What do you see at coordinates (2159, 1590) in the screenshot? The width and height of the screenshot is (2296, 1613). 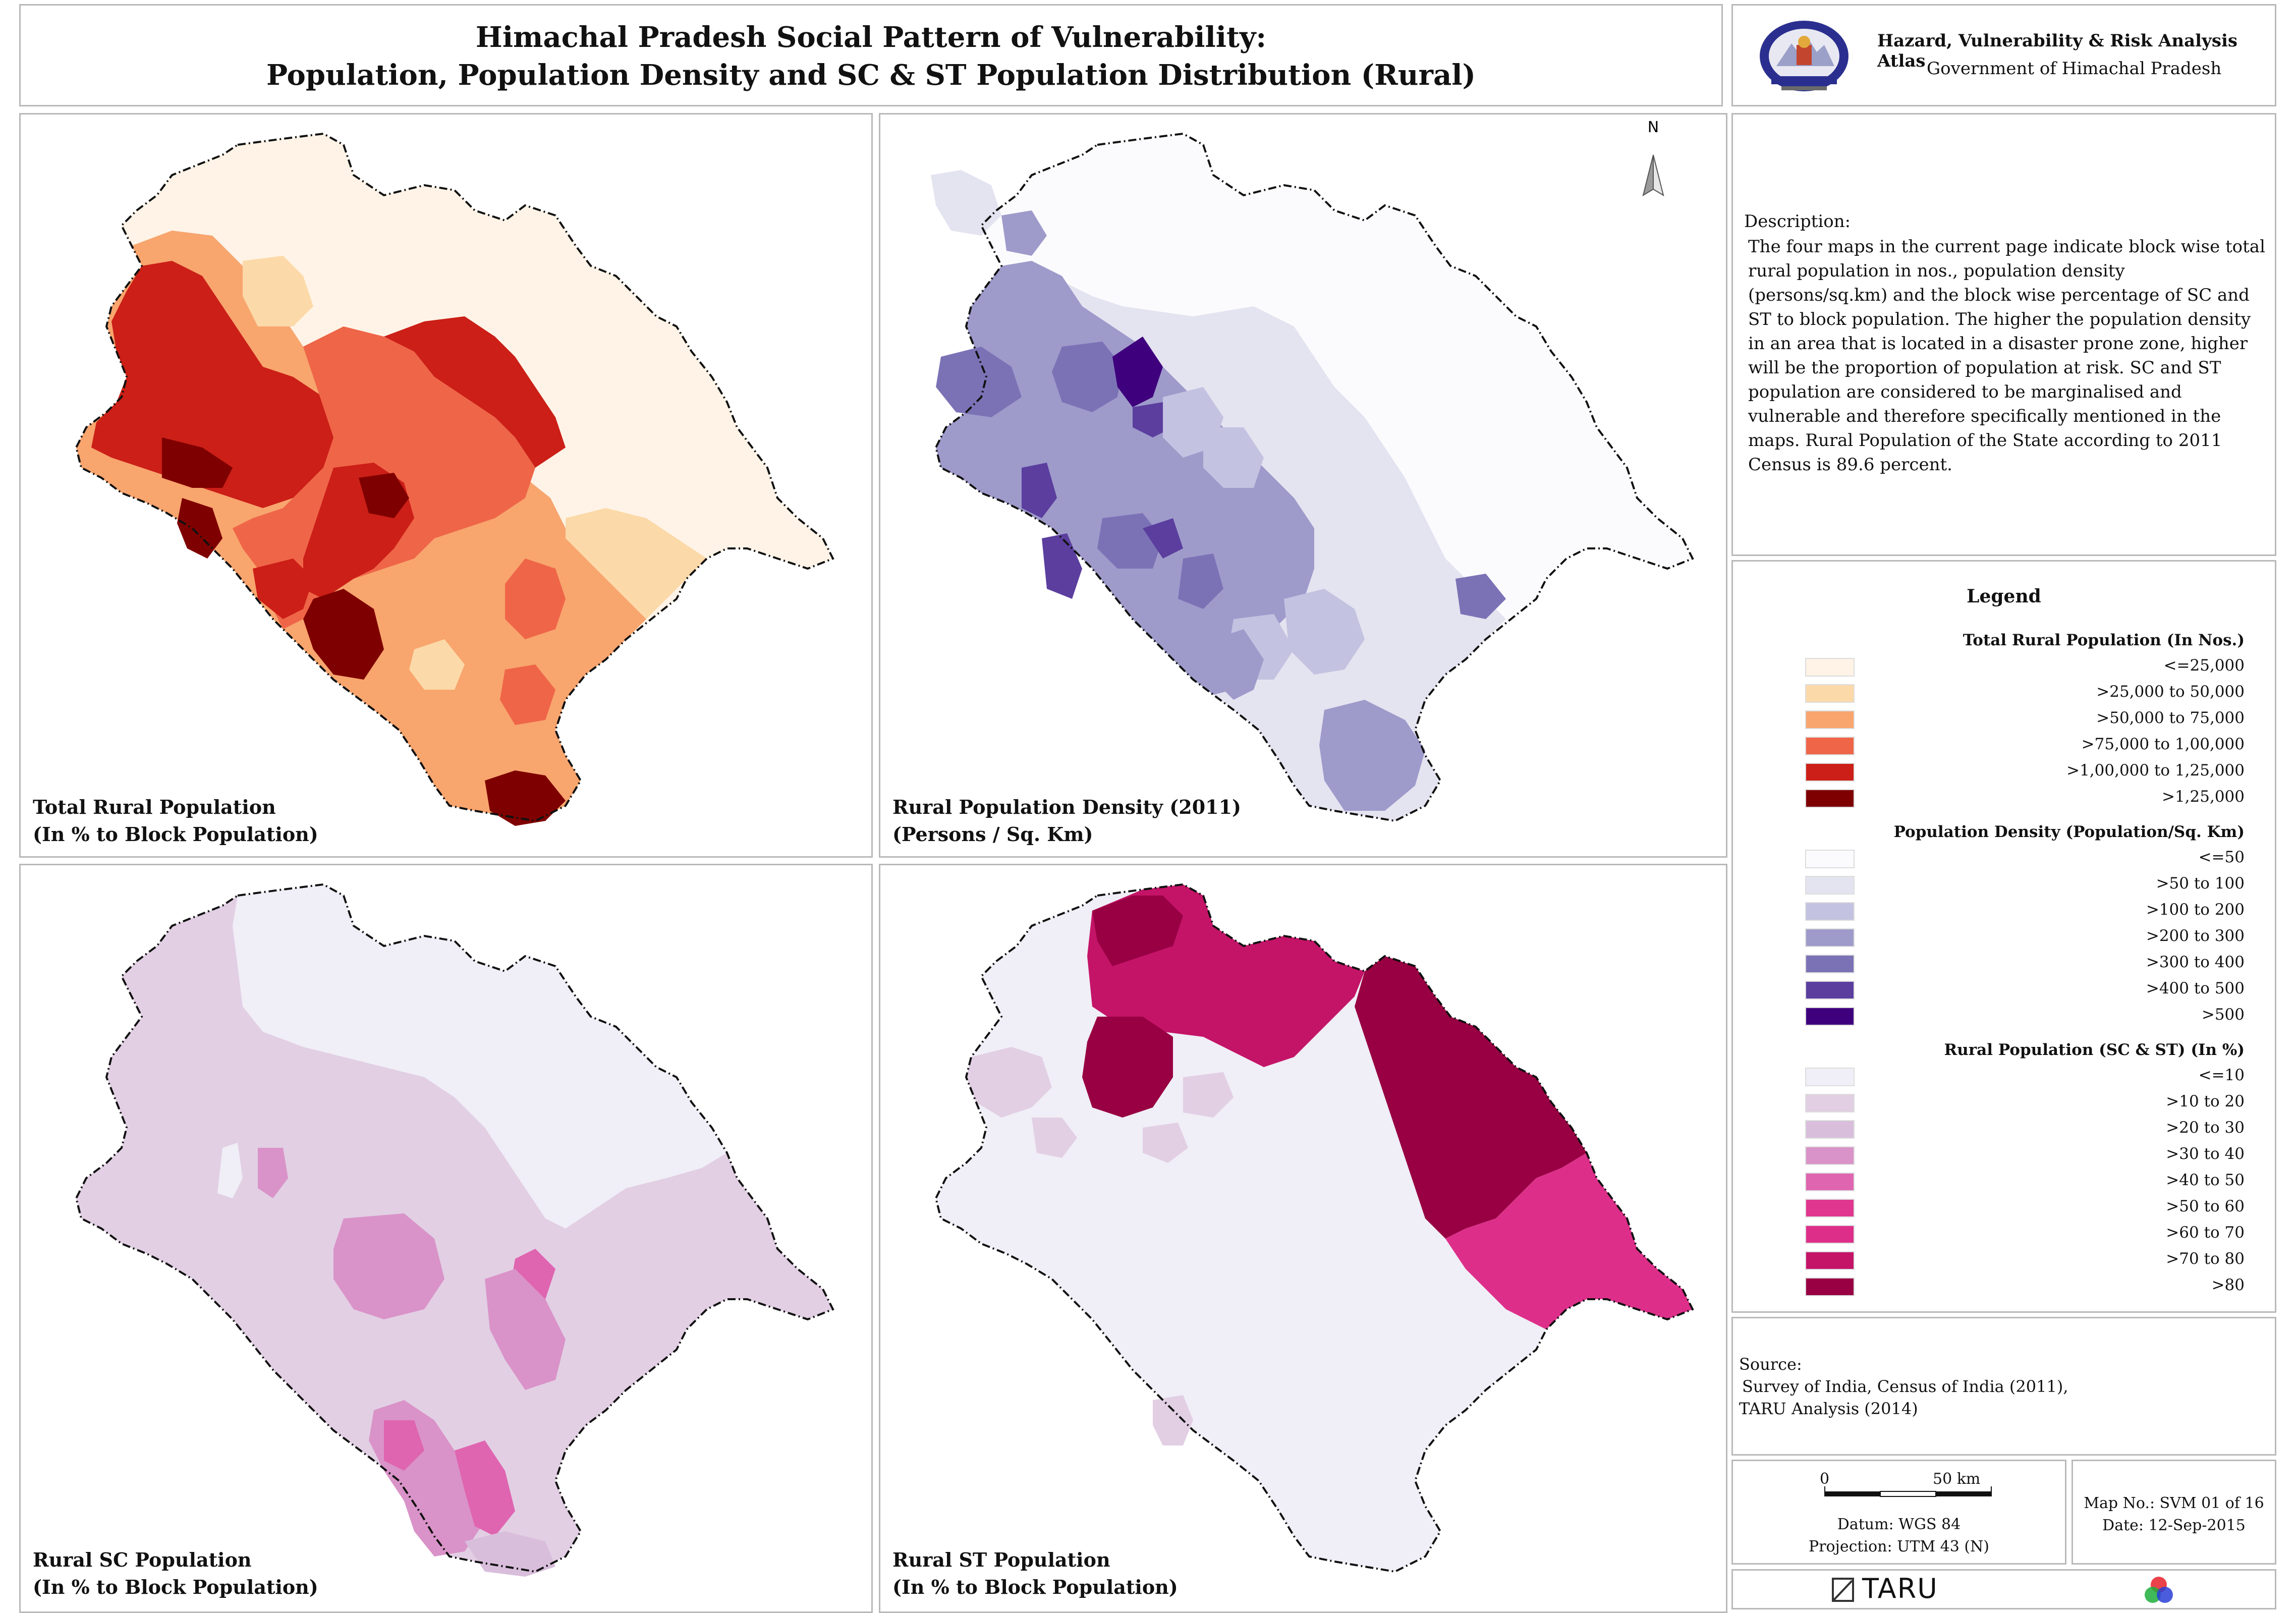 I see `rgb-circles-icon` at bounding box center [2159, 1590].